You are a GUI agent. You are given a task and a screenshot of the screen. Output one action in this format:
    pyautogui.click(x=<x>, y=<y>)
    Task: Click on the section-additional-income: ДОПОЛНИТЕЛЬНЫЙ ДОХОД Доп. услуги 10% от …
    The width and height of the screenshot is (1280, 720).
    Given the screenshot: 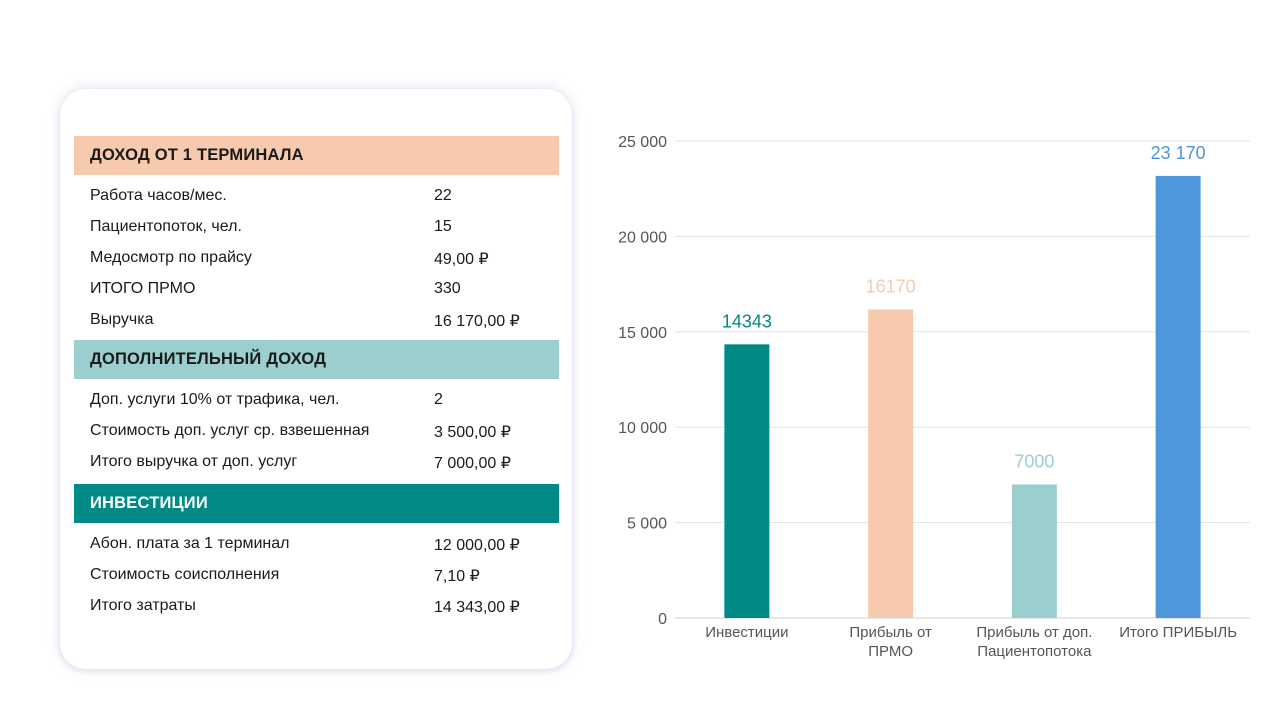 What is the action you would take?
    pyautogui.click(x=316, y=409)
    